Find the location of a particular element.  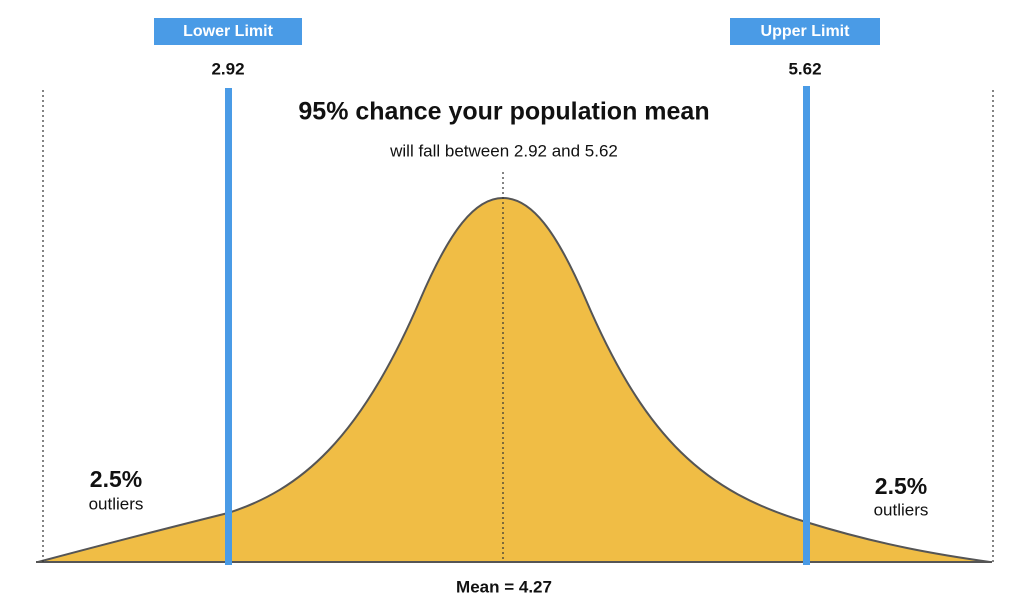

right-tail-label: outliers is located at coordinates (901, 509).